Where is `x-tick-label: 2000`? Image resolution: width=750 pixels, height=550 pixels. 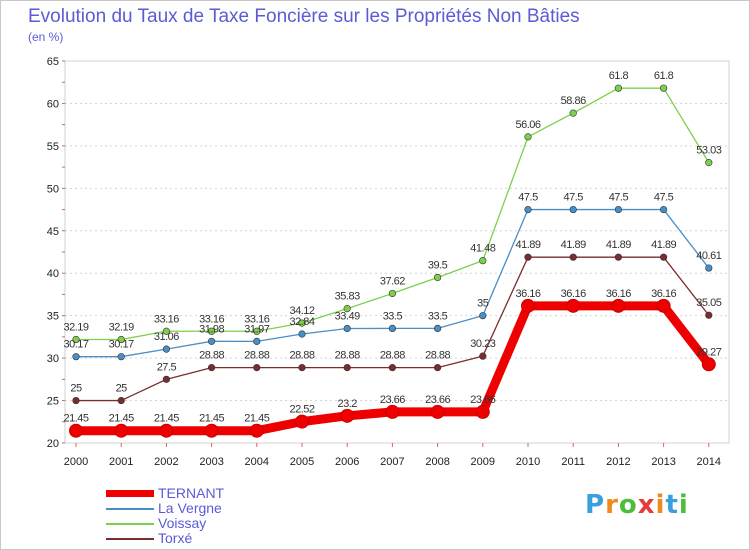
x-tick-label: 2000 is located at coordinates (76, 462).